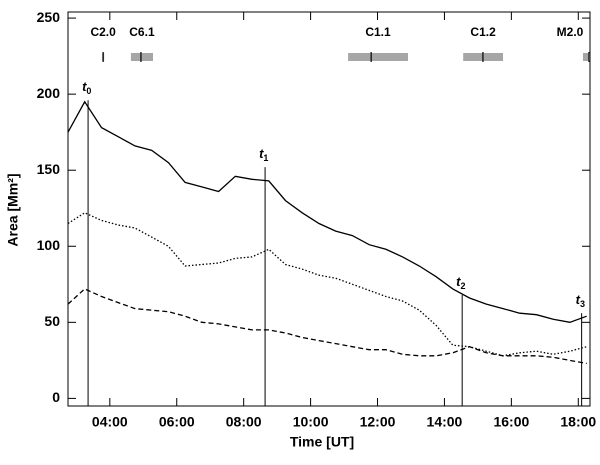 The width and height of the screenshot is (600, 465). What do you see at coordinates (49, 17) in the screenshot?
I see `y-tick-label: 250` at bounding box center [49, 17].